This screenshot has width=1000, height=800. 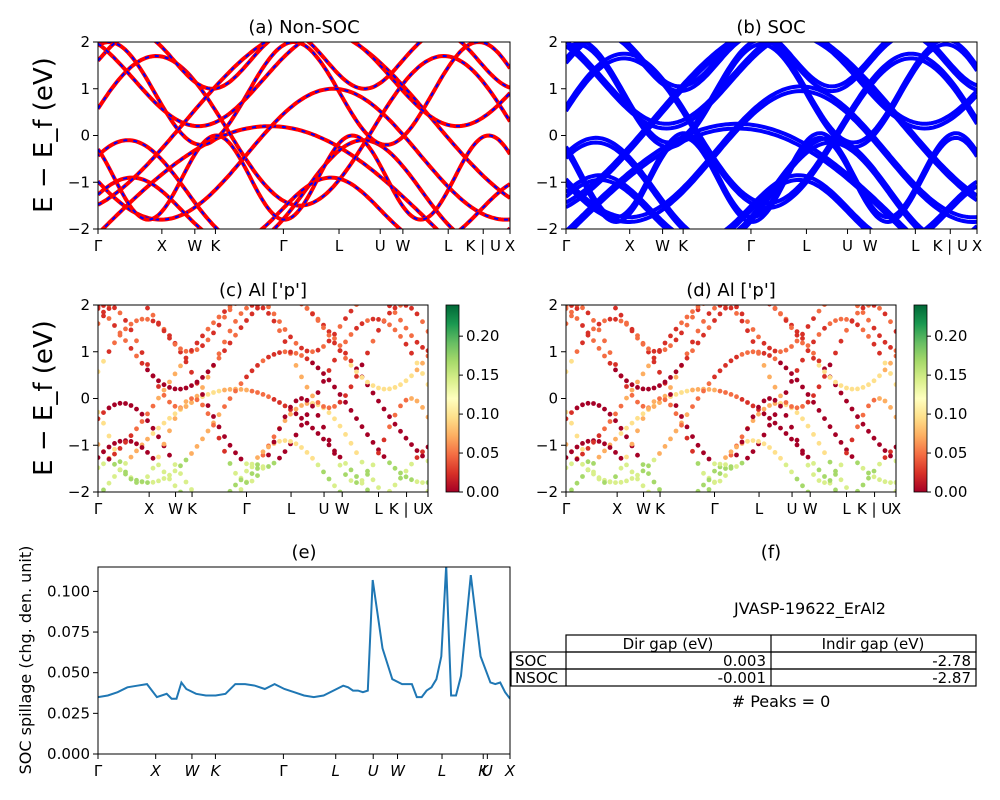 I want to click on panel-c-colorbar, so click(x=452, y=398).